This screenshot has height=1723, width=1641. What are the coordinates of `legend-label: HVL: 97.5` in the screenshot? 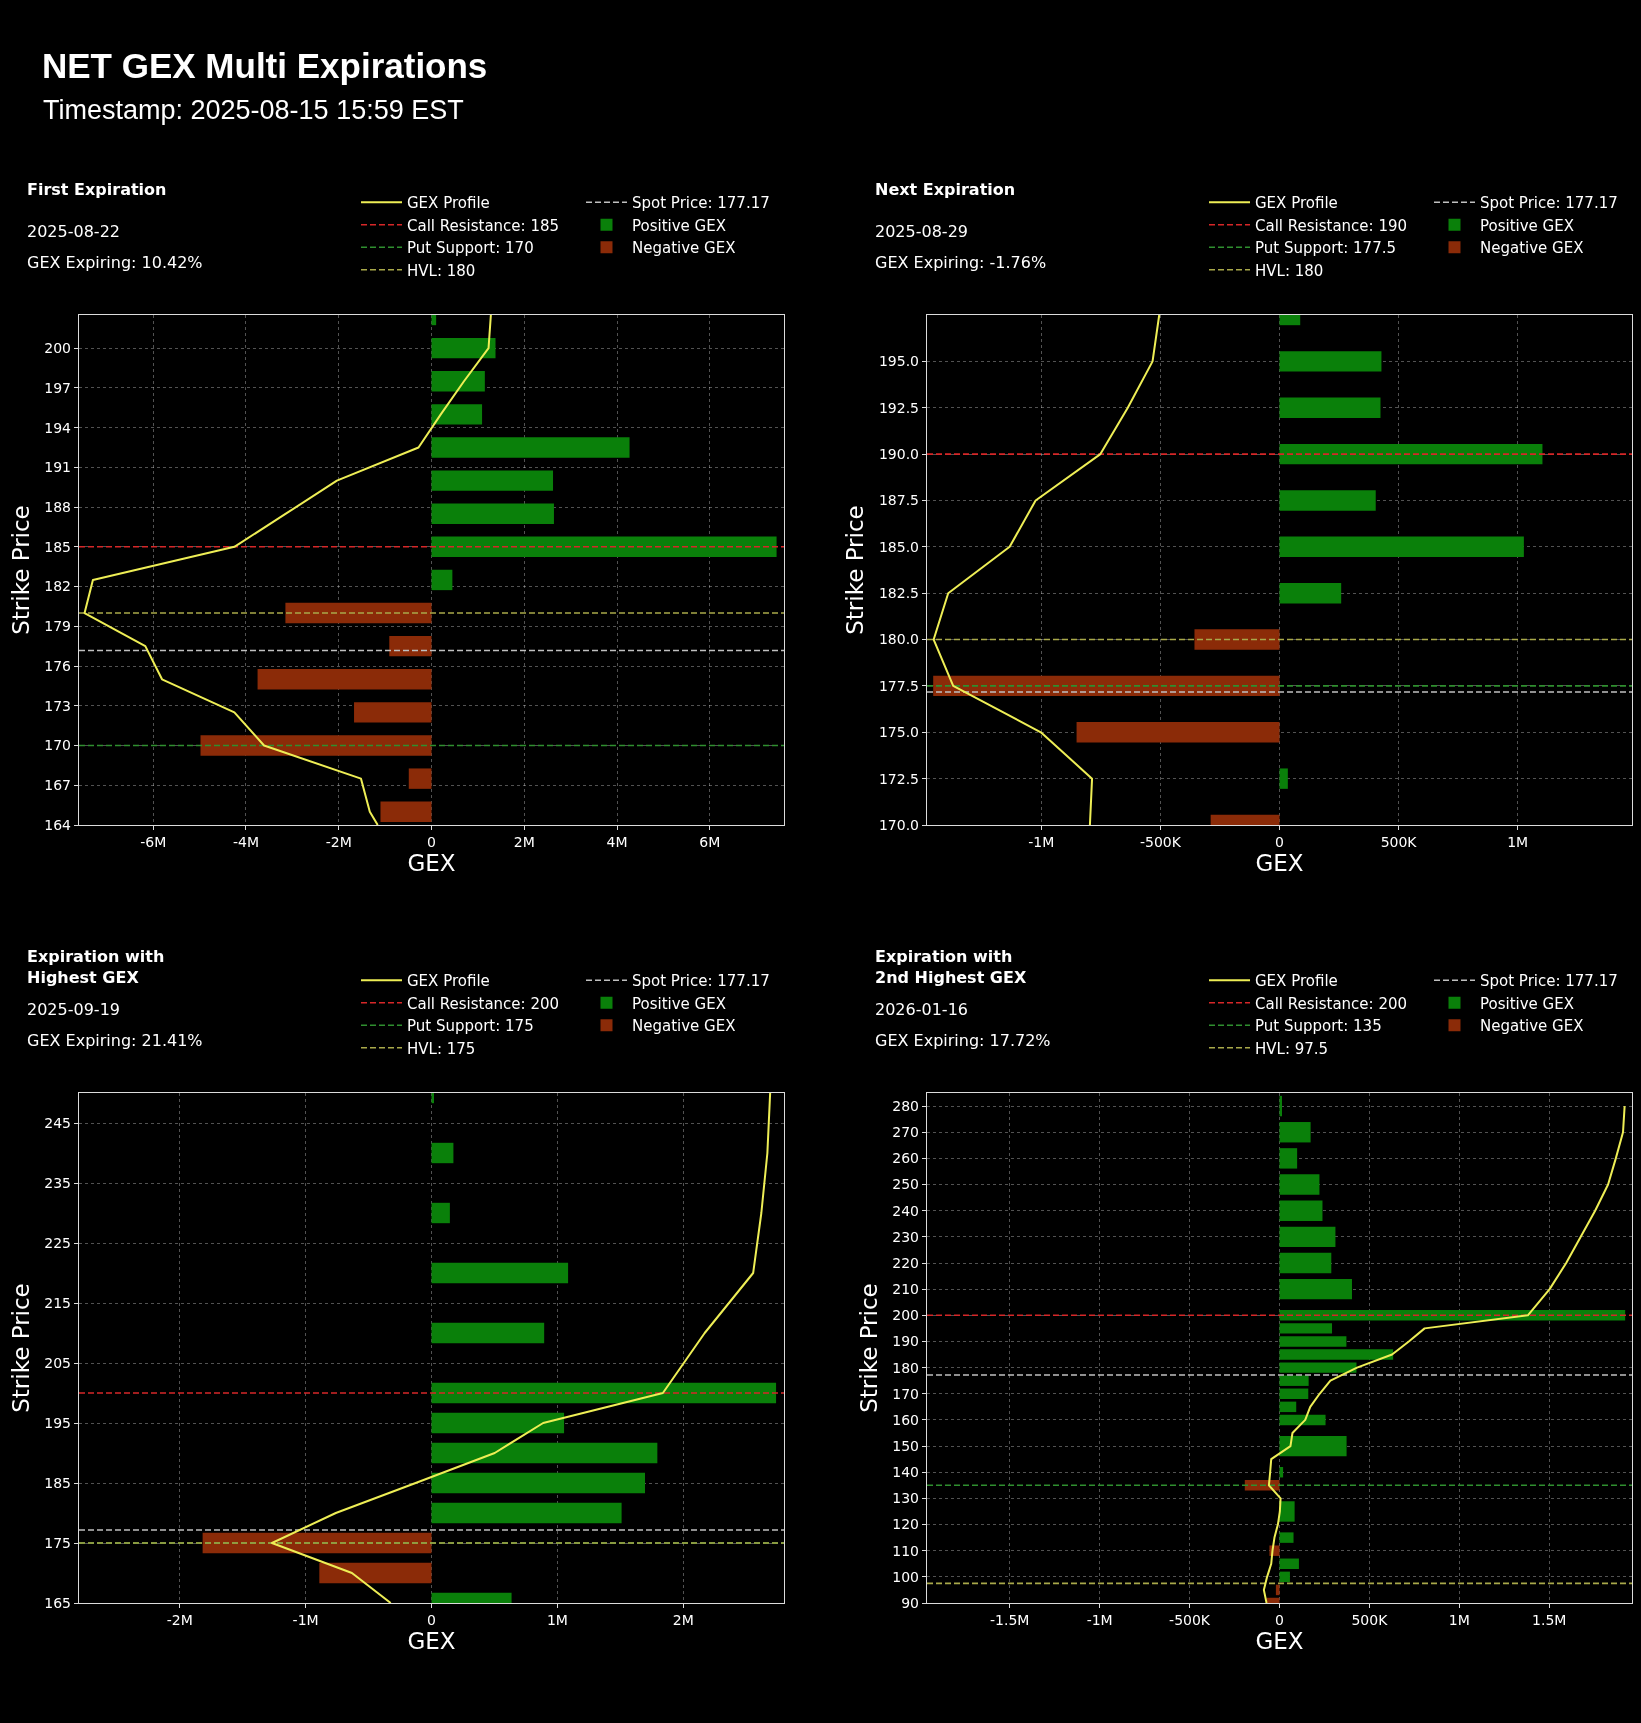 It's located at (1292, 1048).